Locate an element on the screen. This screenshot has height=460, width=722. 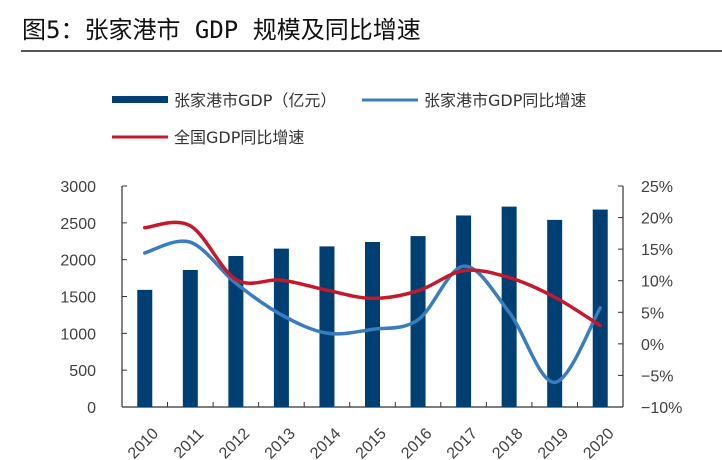
x-axis-tick-label: 2016 is located at coordinates (416, 442).